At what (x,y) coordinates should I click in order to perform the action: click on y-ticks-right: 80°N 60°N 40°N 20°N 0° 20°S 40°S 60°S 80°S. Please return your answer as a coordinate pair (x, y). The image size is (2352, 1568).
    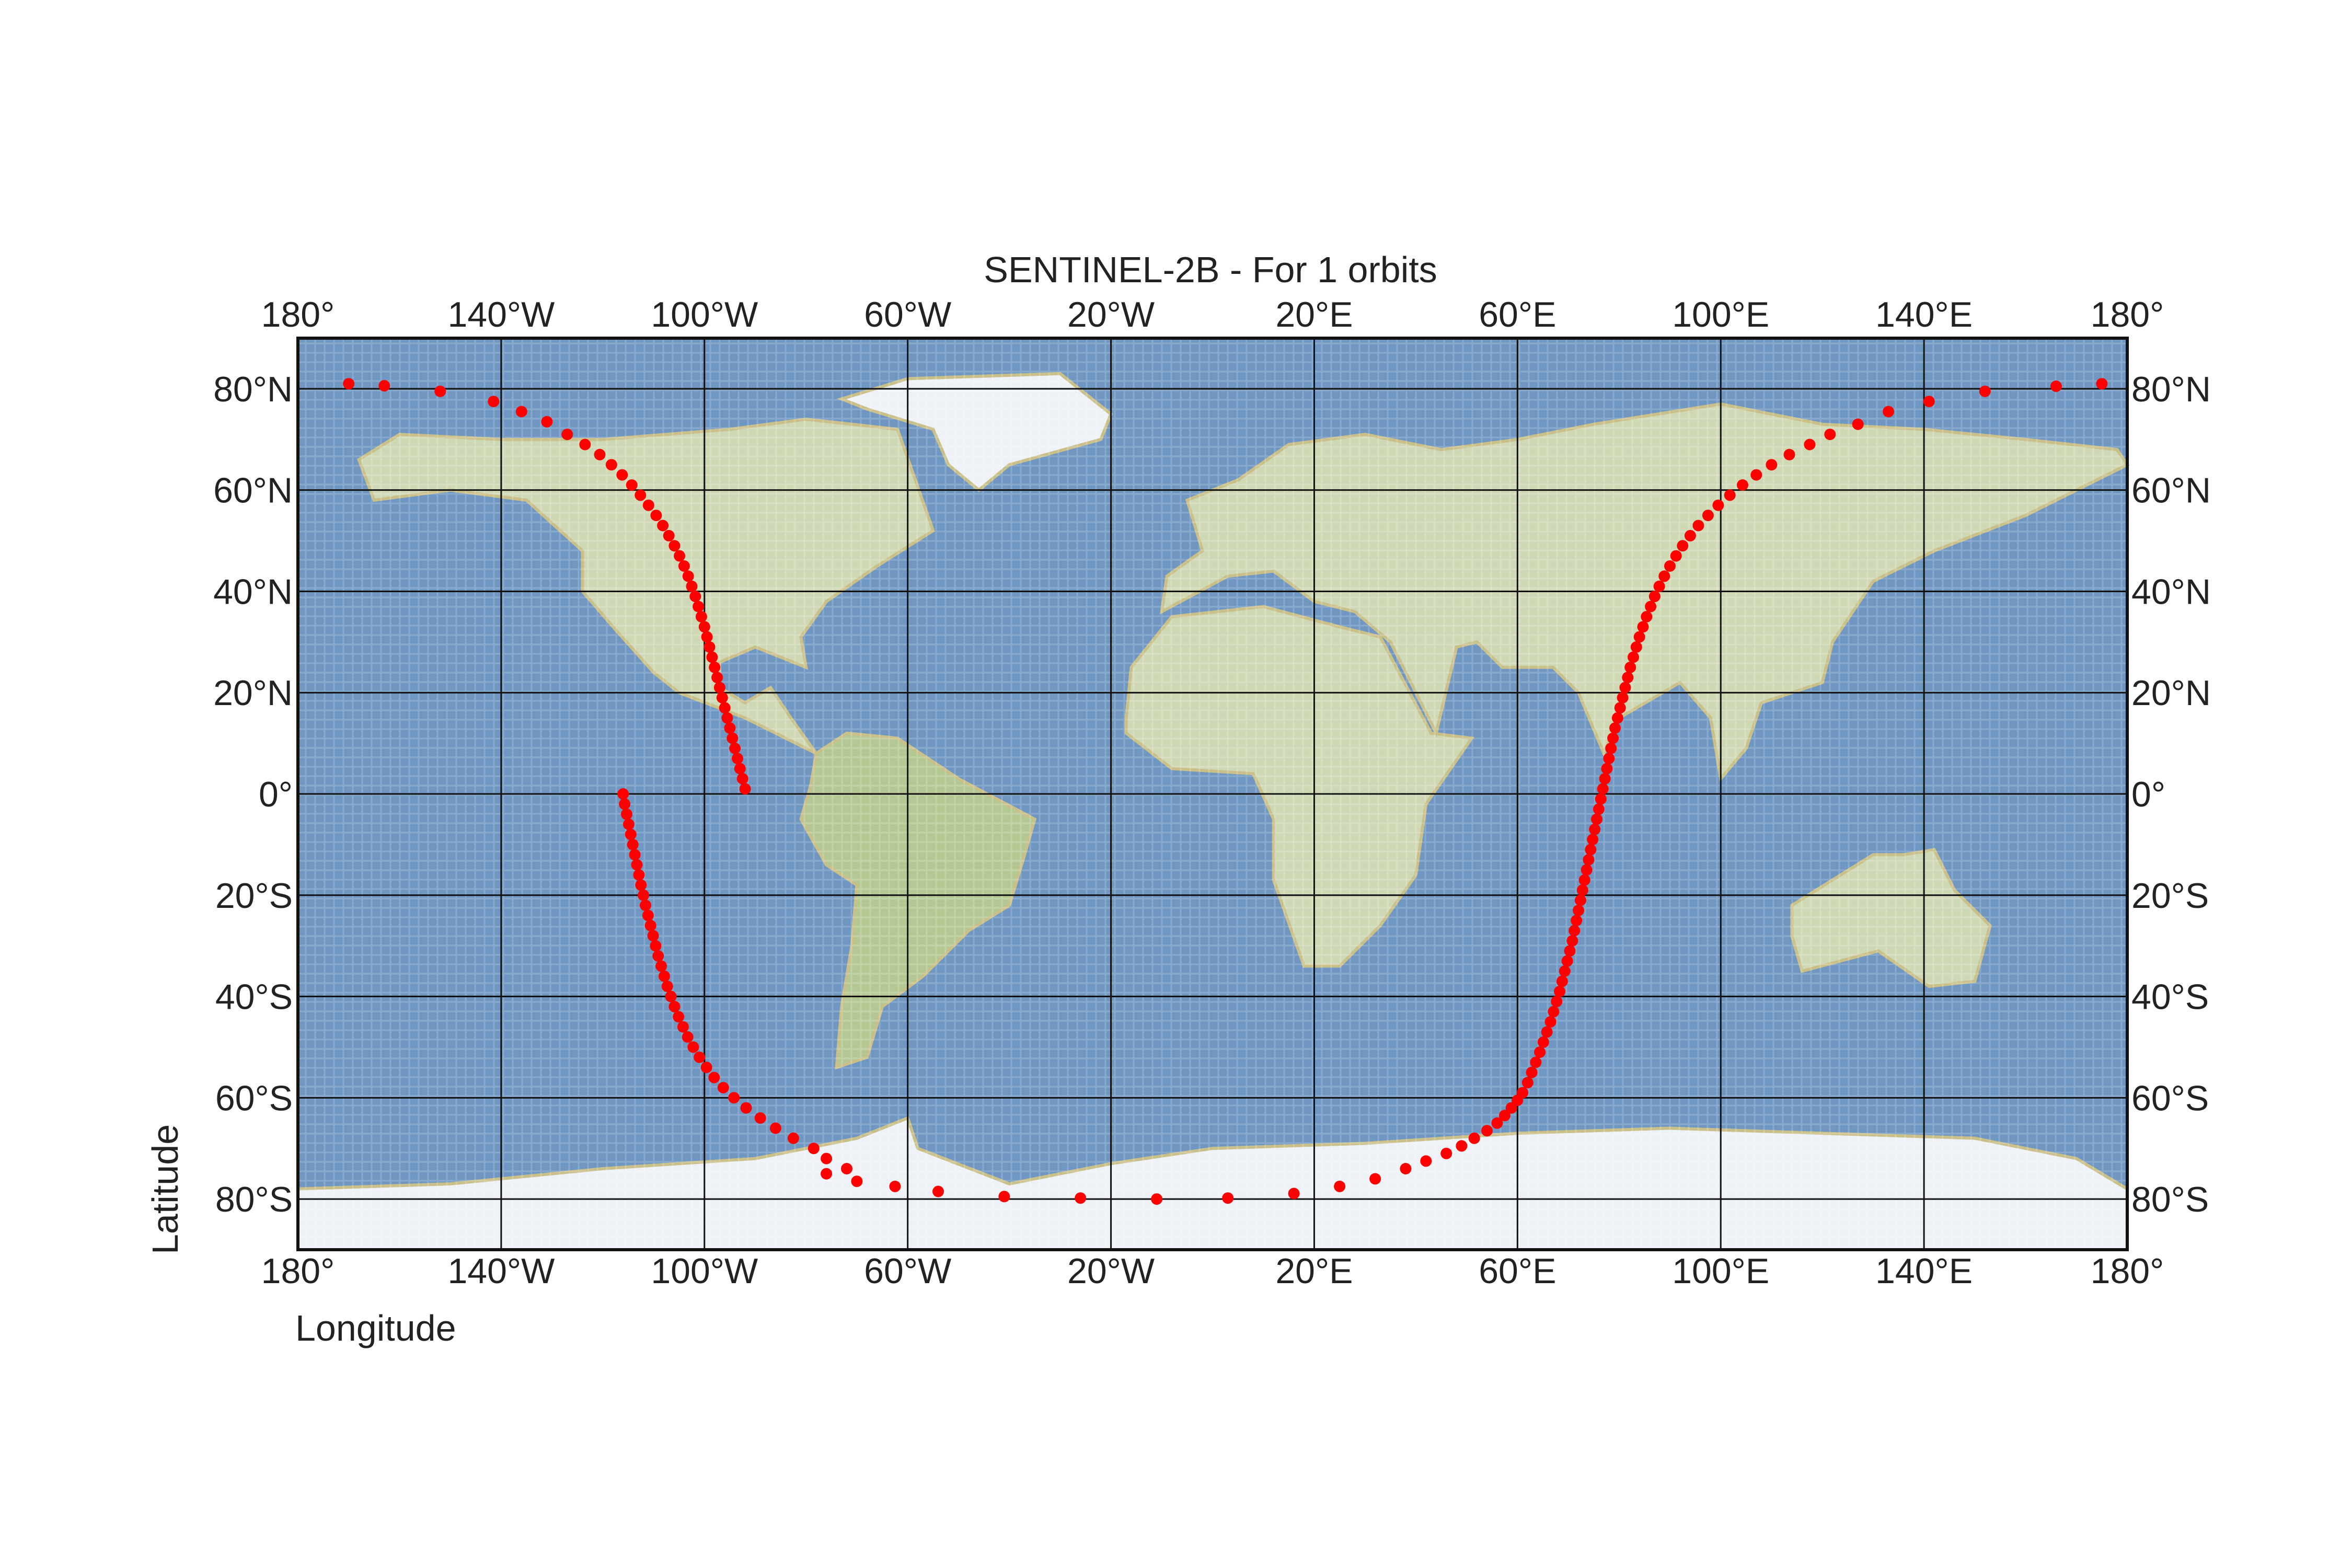
    Looking at the image, I should click on (2171, 794).